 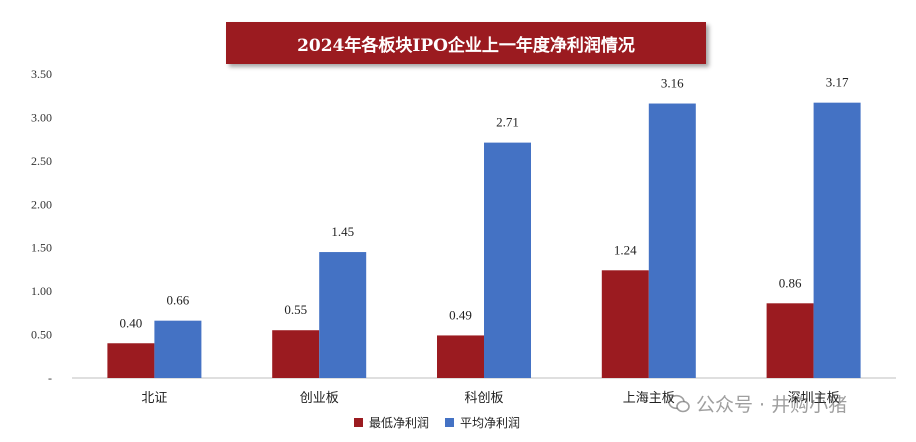 What do you see at coordinates (625, 249) in the screenshot?
I see `data-label-min: 1.24` at bounding box center [625, 249].